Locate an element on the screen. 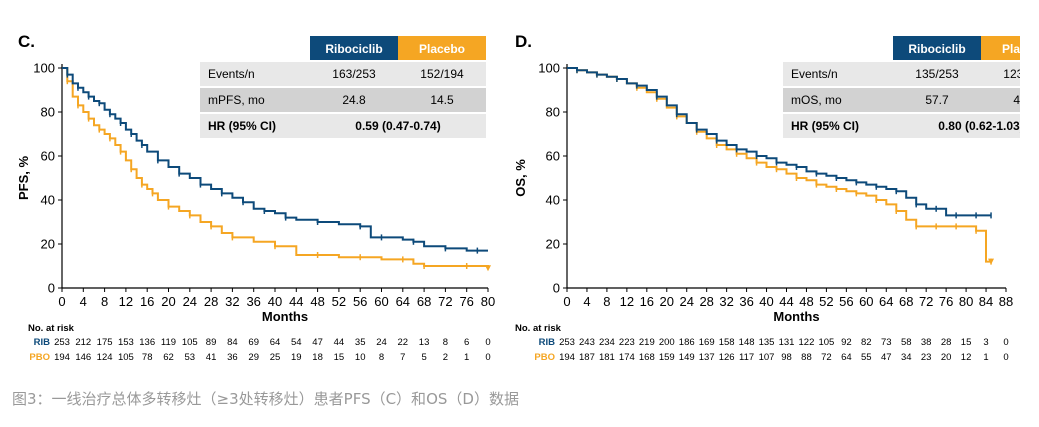 This screenshot has height=427, width=1039. table-ribociclib-value: 135/253 is located at coordinates (937, 74).